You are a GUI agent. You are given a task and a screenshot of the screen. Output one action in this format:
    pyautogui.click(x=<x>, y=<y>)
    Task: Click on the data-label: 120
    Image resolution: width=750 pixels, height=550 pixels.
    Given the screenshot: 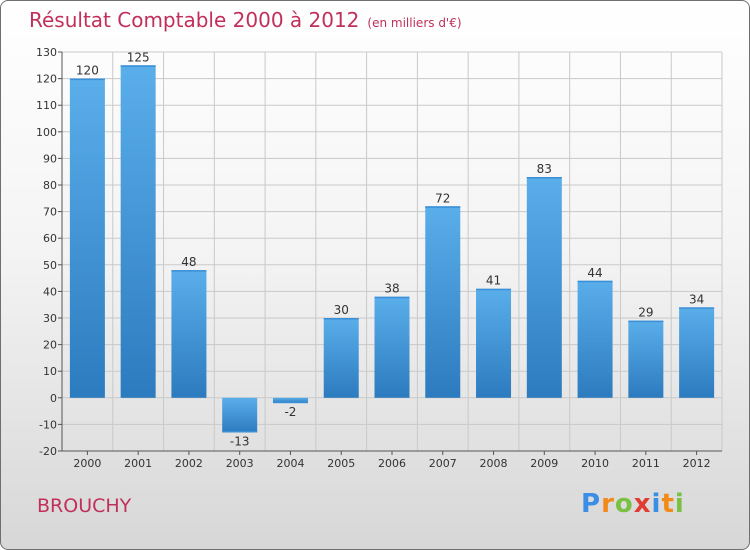 What is the action you would take?
    pyautogui.click(x=87, y=71)
    